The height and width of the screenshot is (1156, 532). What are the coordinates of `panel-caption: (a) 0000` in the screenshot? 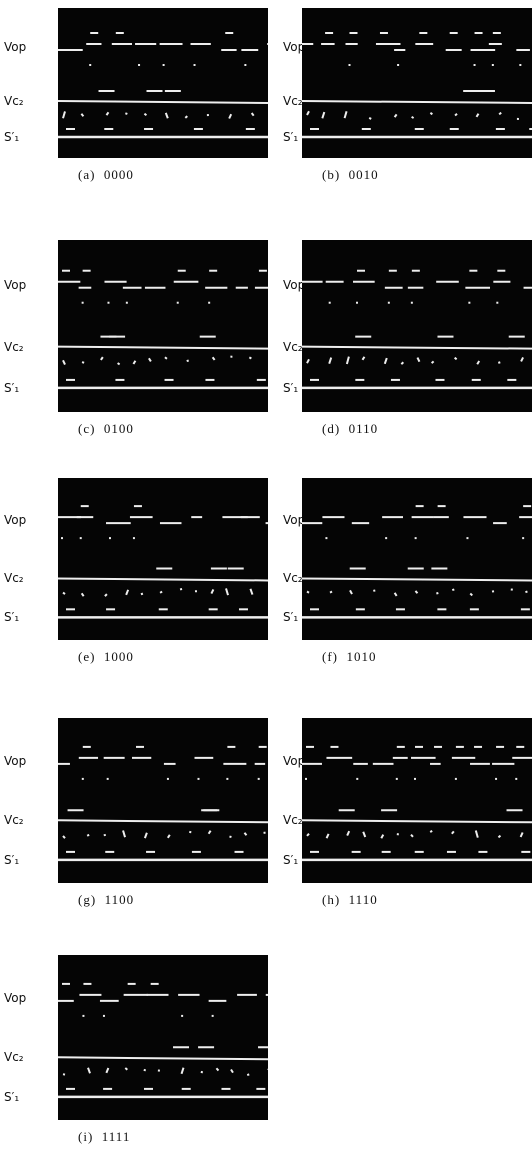 It's located at (106, 174).